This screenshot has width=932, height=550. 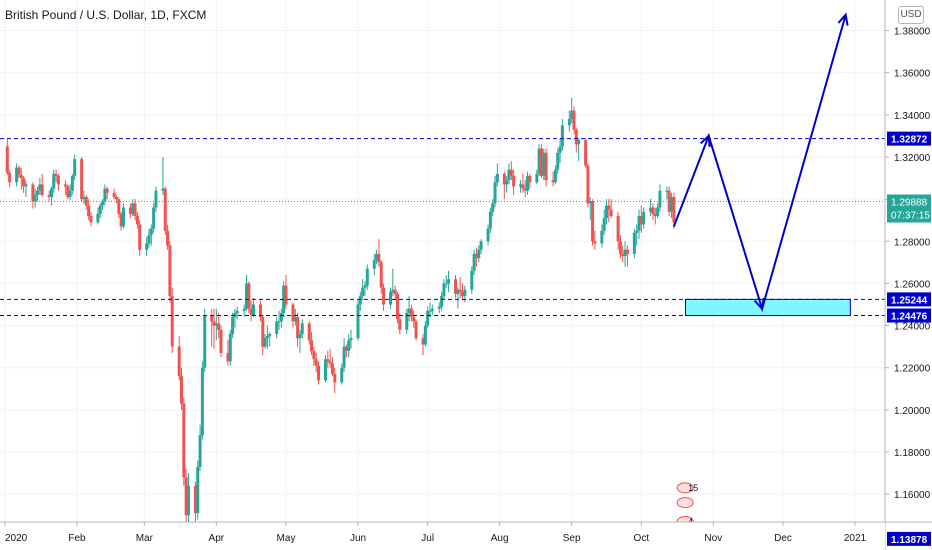 What do you see at coordinates (911, 15) in the screenshot?
I see `currency-button: USD` at bounding box center [911, 15].